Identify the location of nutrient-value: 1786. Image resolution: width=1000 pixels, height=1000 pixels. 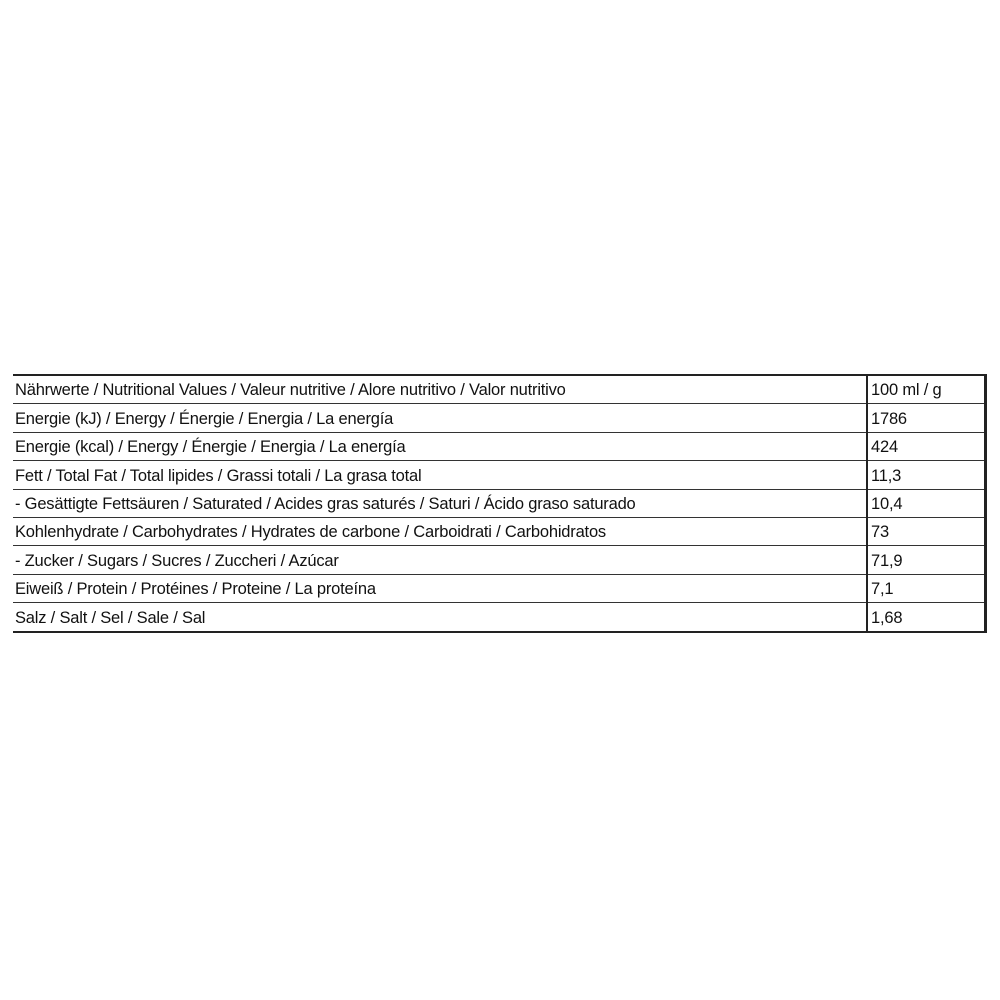
(926, 418).